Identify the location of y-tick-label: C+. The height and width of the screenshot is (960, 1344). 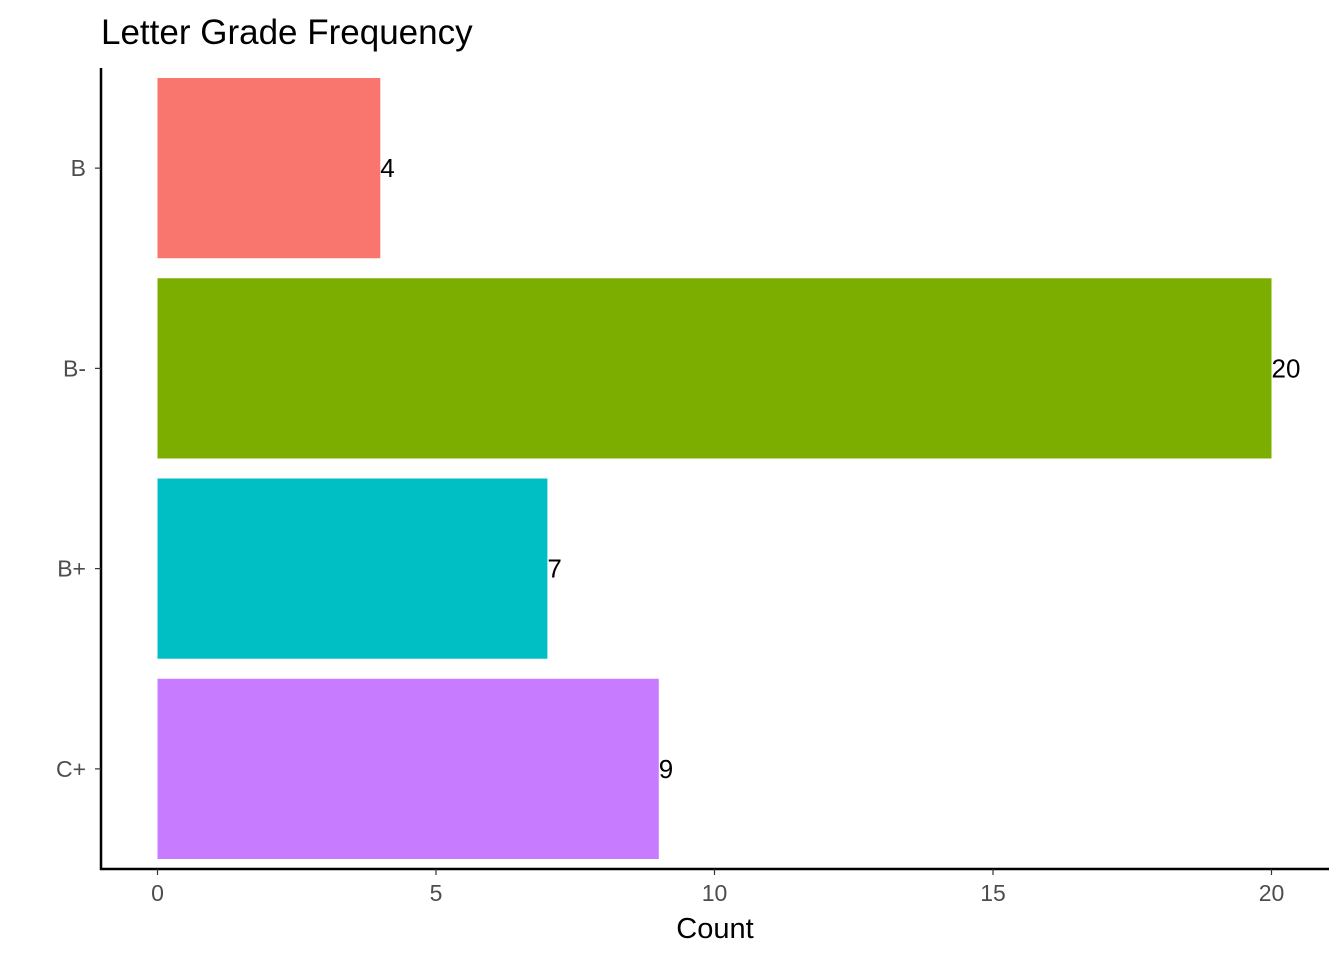
(71, 769).